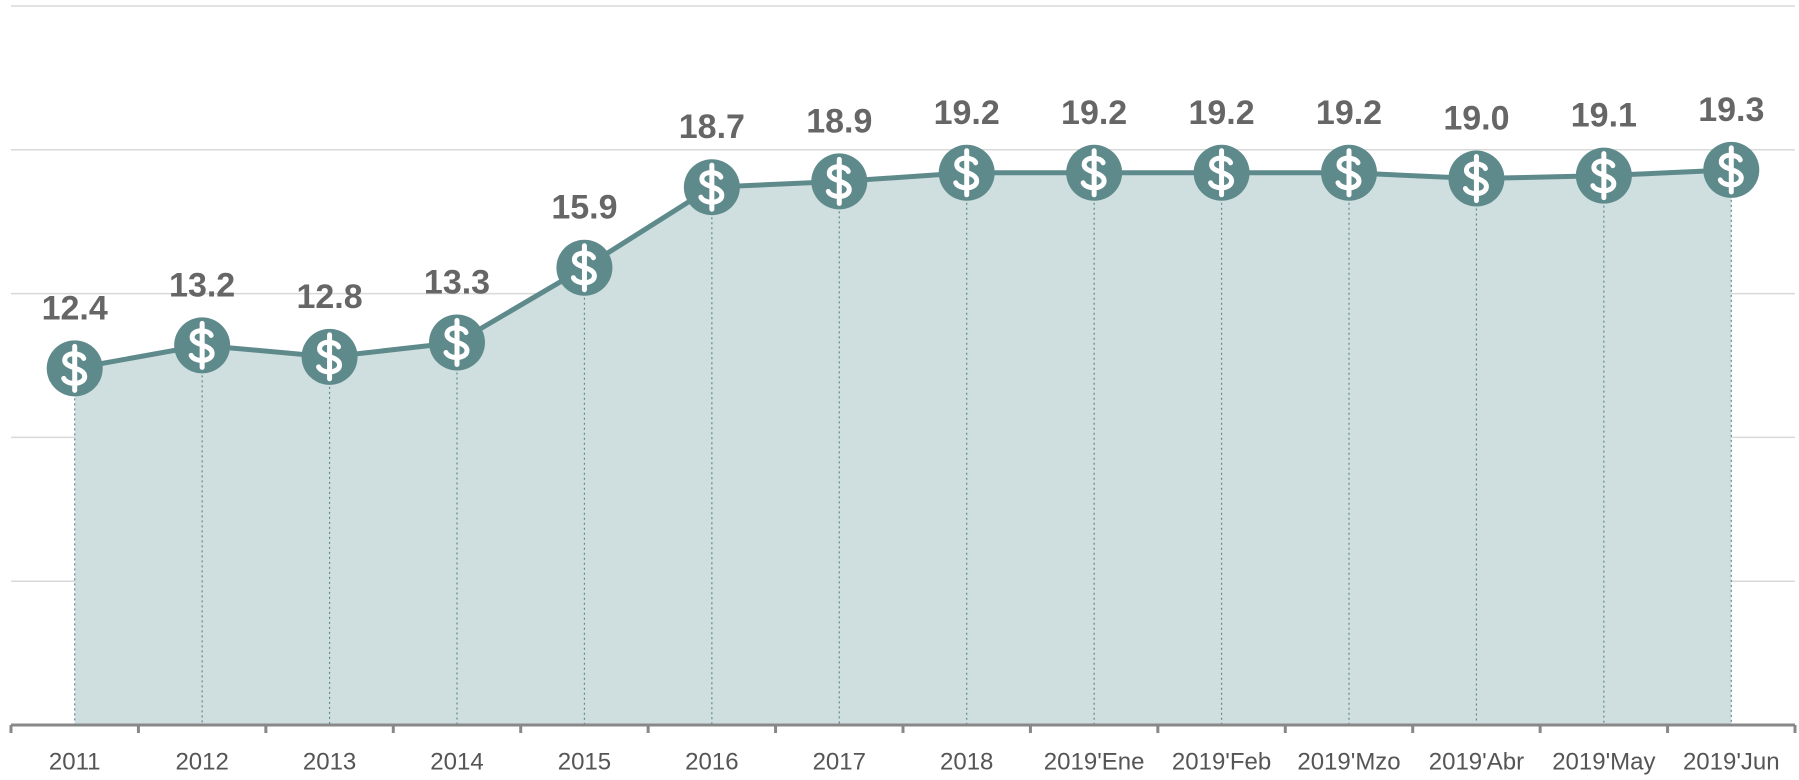 The height and width of the screenshot is (780, 1799). I want to click on value-label: 12.4, so click(75, 308).